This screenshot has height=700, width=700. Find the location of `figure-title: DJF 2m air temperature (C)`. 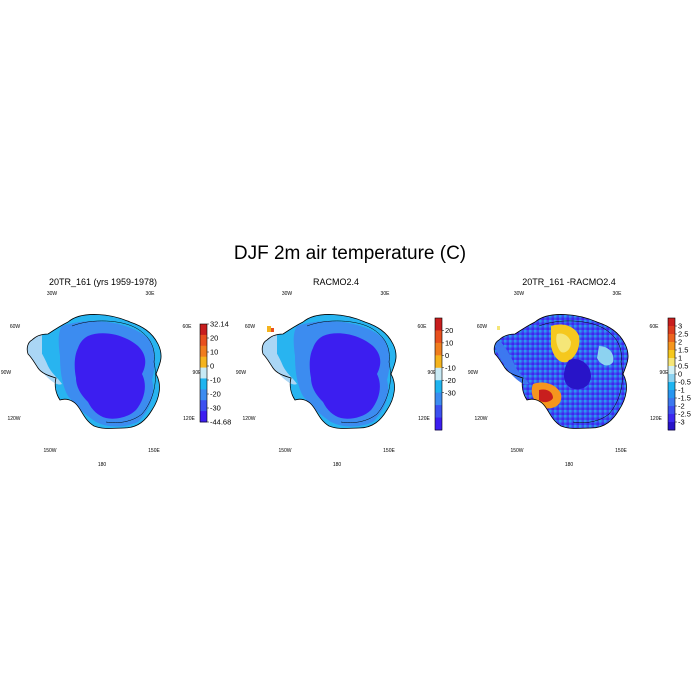

figure-title: DJF 2m air temperature (C) is located at coordinates (350, 253).